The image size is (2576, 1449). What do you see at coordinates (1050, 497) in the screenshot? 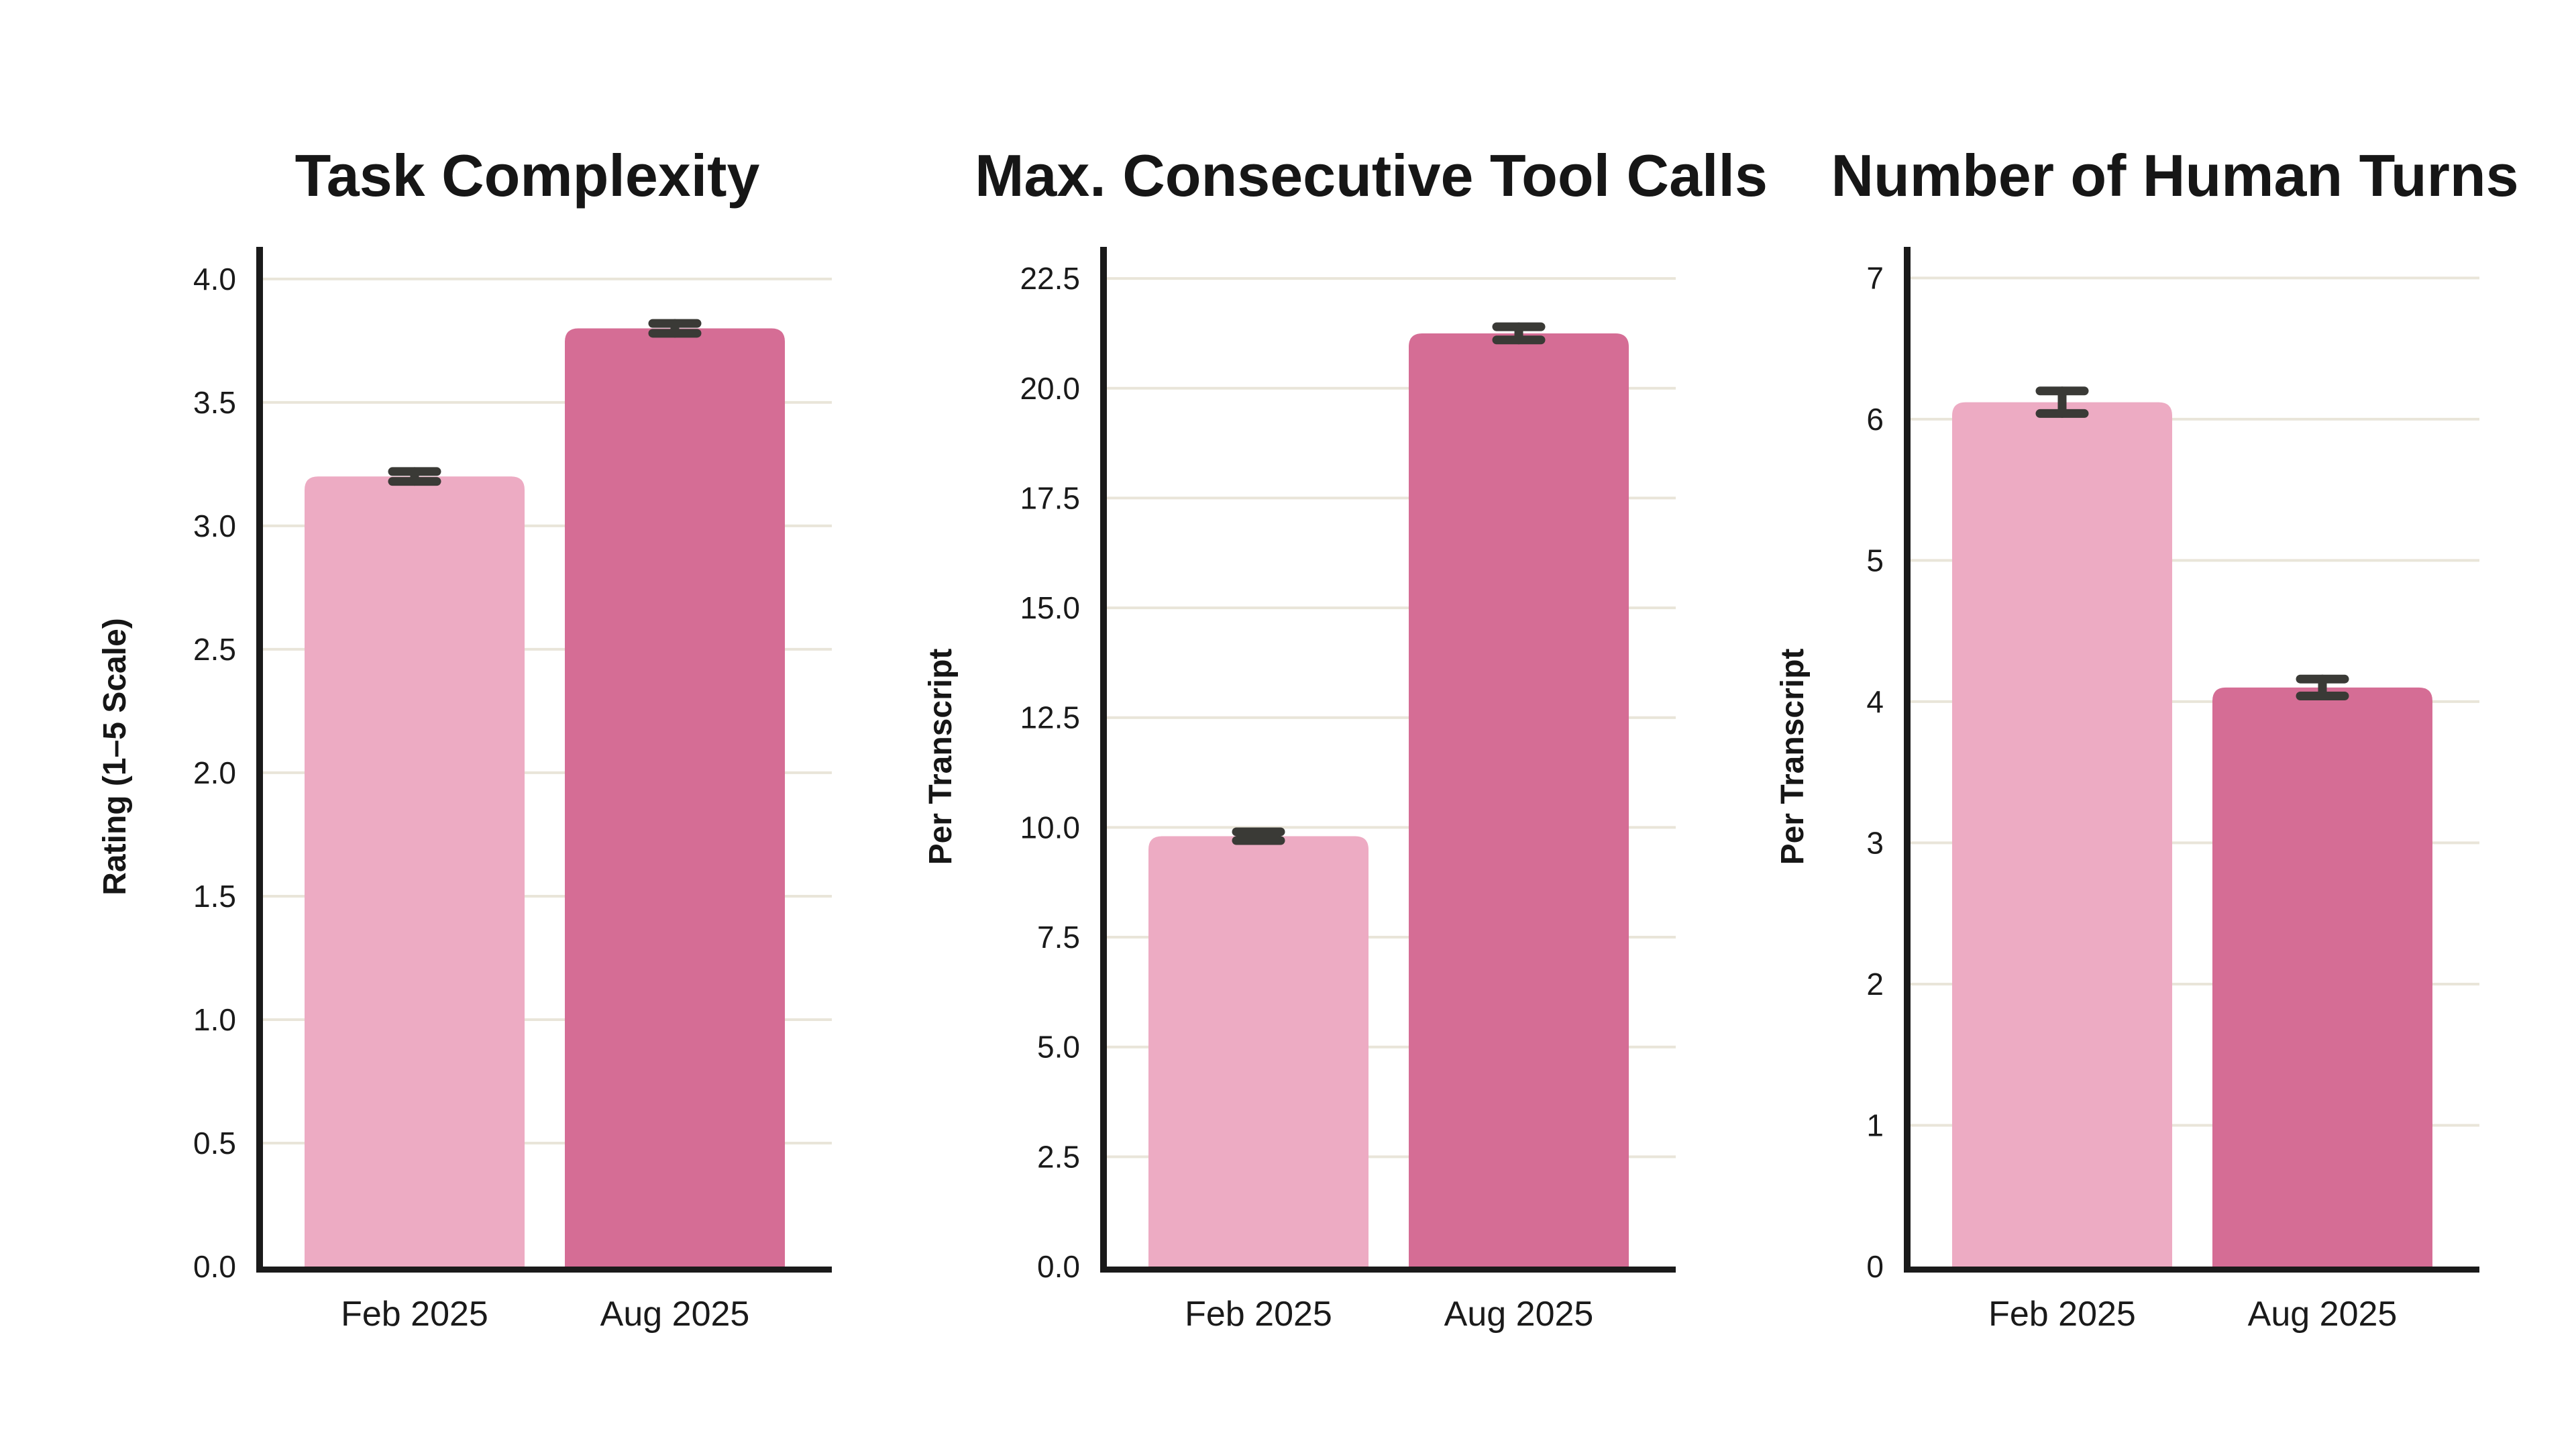
I see `y-tick-label: 17.5` at bounding box center [1050, 497].